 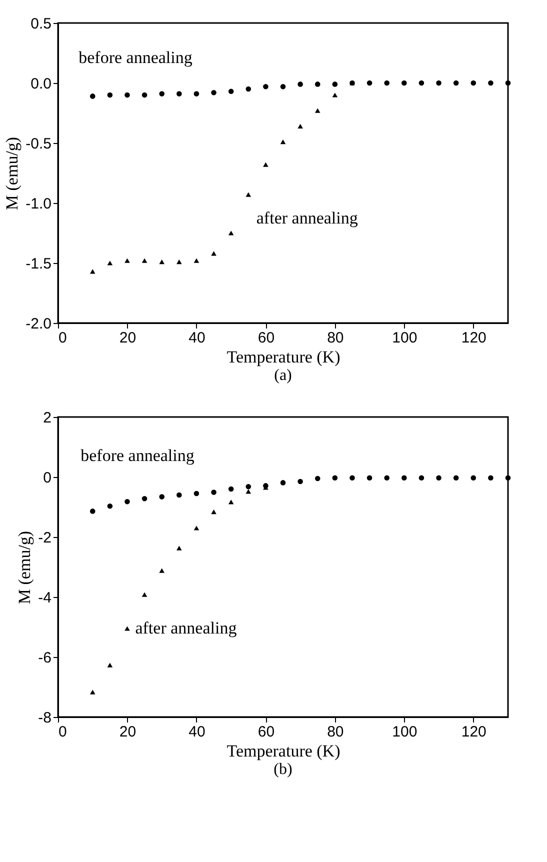 I want to click on y-tick-label: 2, so click(x=47, y=418).